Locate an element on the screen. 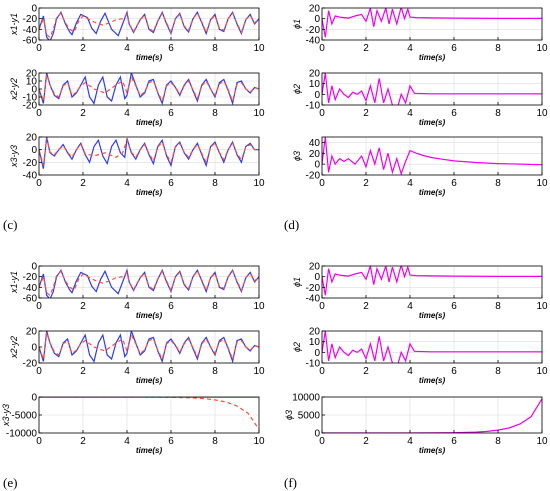 Image resolution: width=550 pixels, height=491 pixels. chart-12: 0 2 4 6 8 10 0 5000 10000 time(s) ϕ3 is located at coordinates (416, 424).